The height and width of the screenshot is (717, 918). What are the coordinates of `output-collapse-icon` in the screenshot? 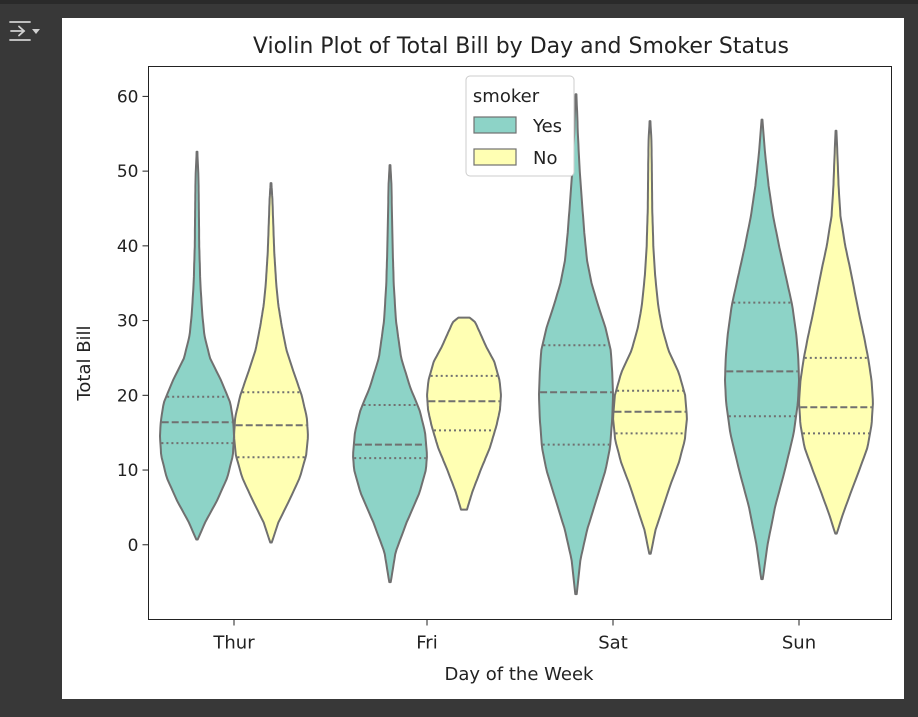 It's located at (25, 31).